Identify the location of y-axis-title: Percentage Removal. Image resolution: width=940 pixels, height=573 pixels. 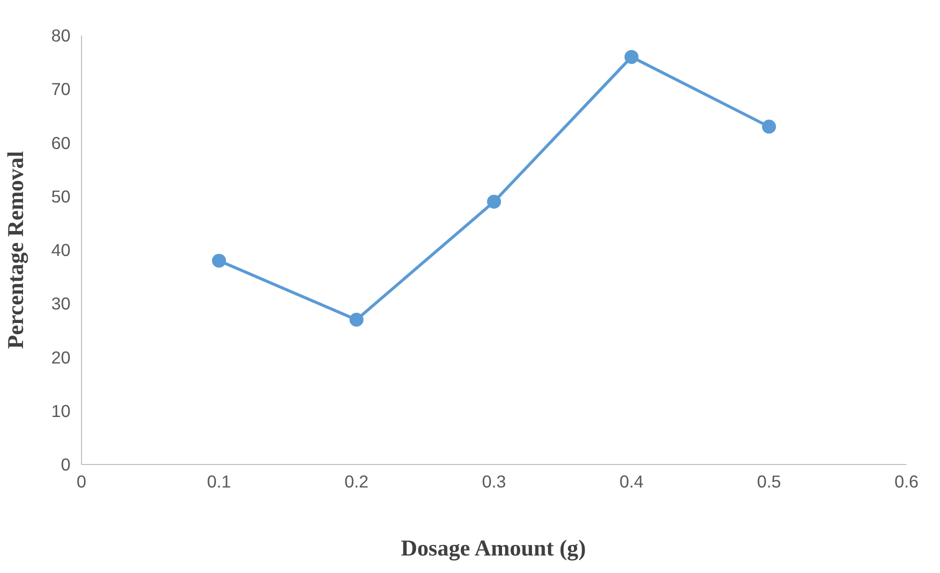
(15, 250).